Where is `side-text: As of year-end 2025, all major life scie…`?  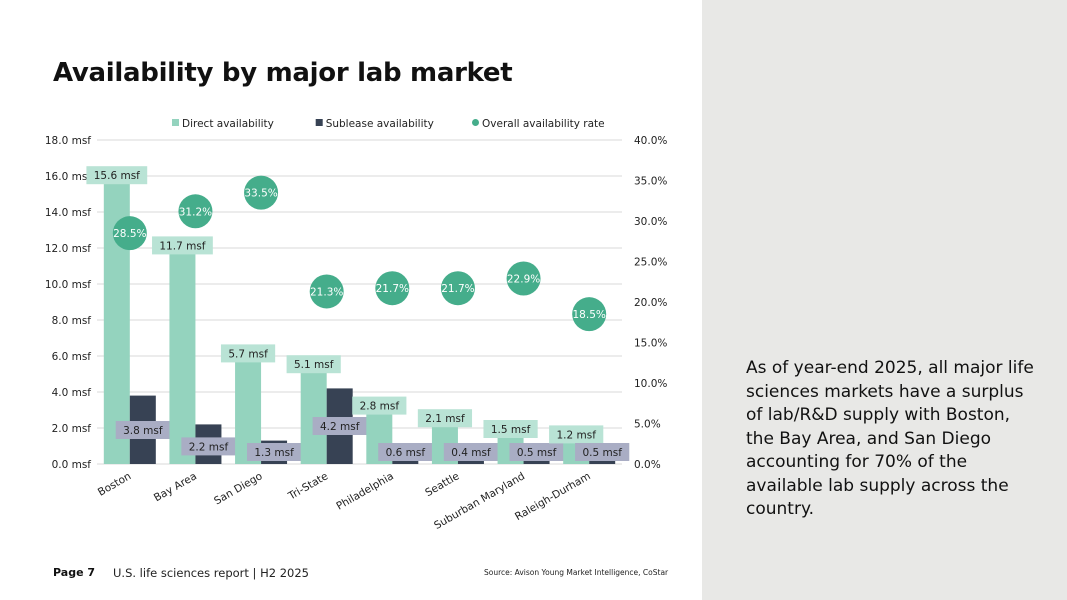
side-text: As of year-end 2025, all major life scie… is located at coordinates (890, 438).